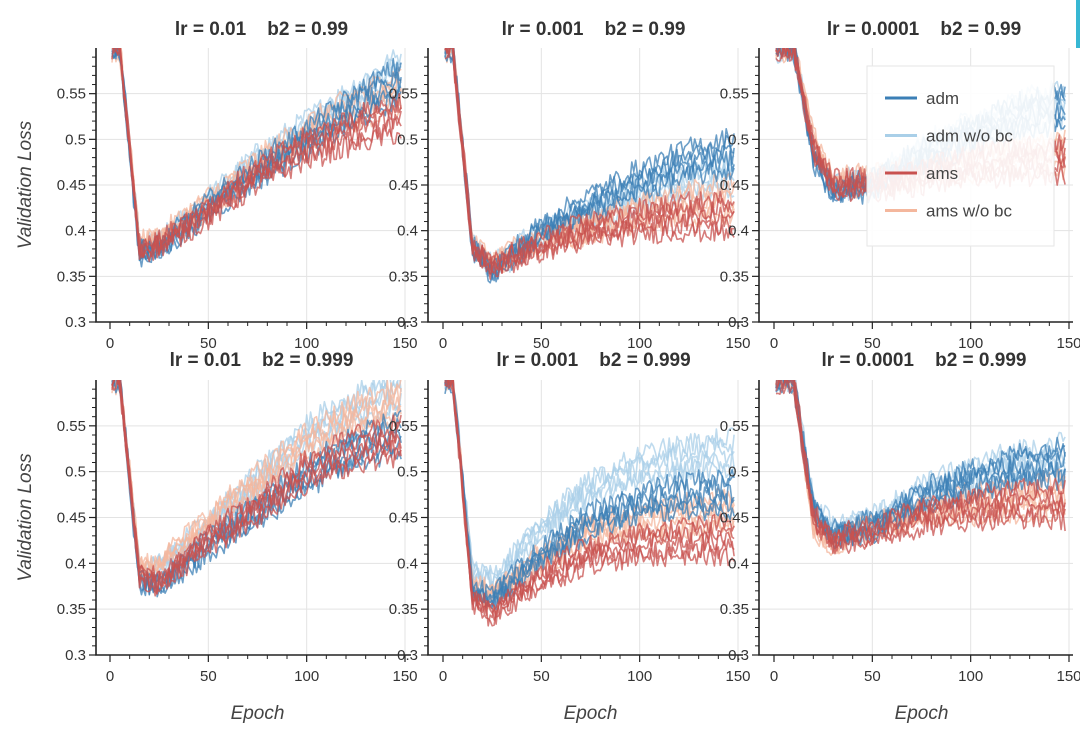 This screenshot has width=1080, height=734. Describe the element at coordinates (969, 136) in the screenshot. I see `legend-label-adm_wo_bc: adm w/o bc` at that location.